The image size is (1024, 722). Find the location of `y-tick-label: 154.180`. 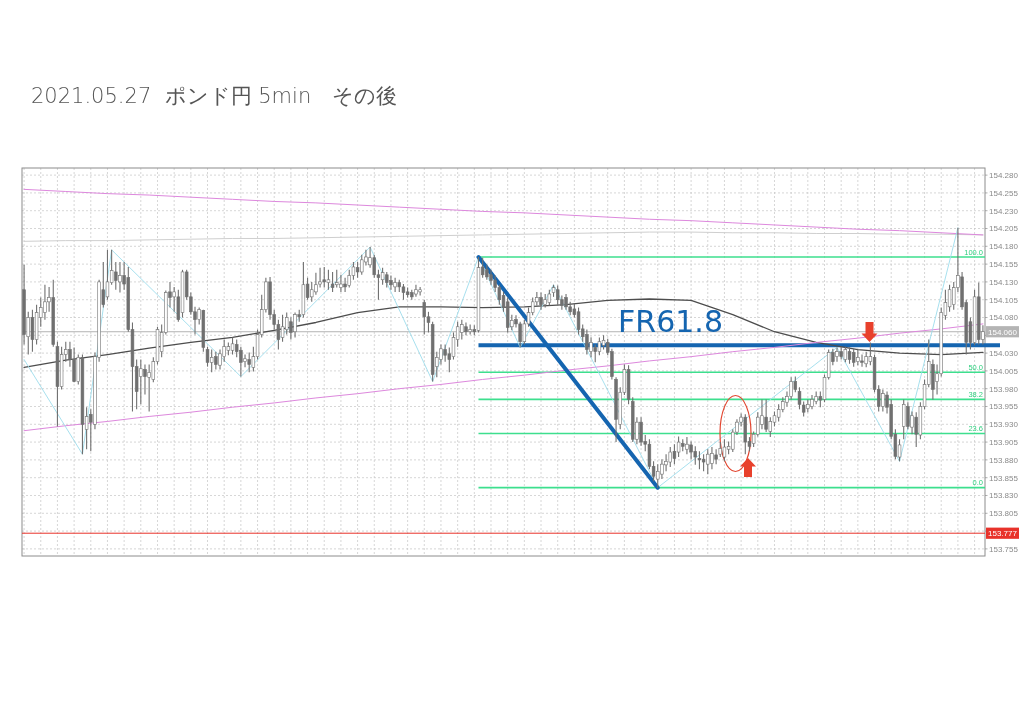

y-tick-label: 154.180 is located at coordinates (1004, 247).